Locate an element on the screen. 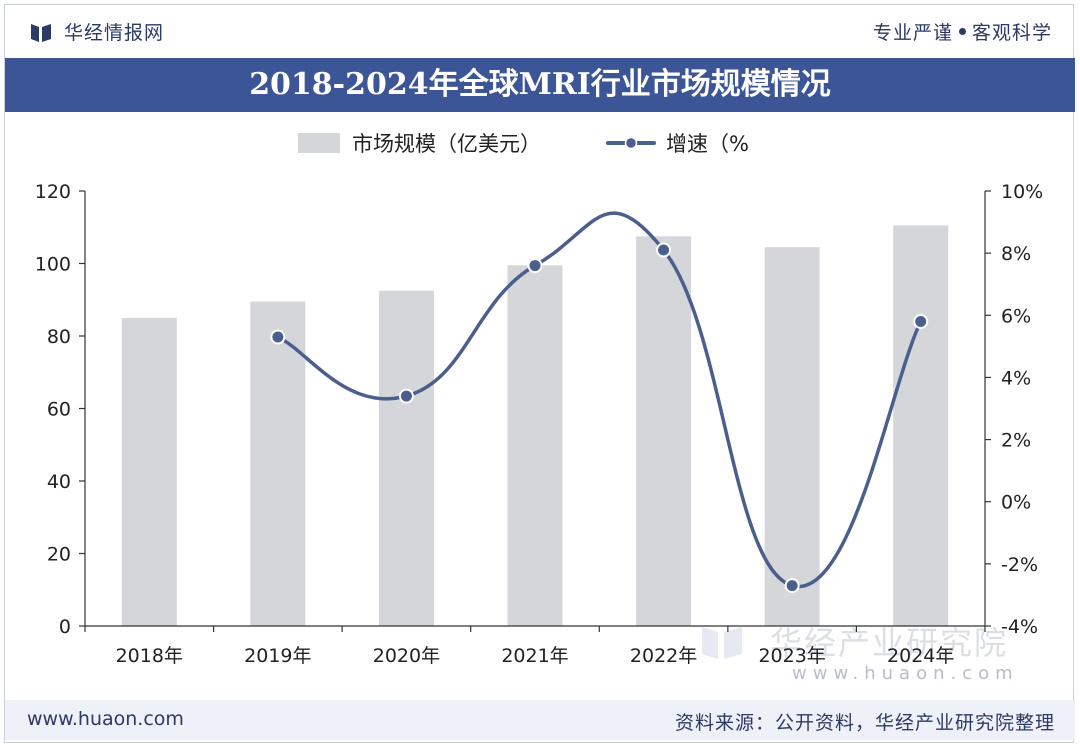  right-tick-label: -2% is located at coordinates (1019, 565).